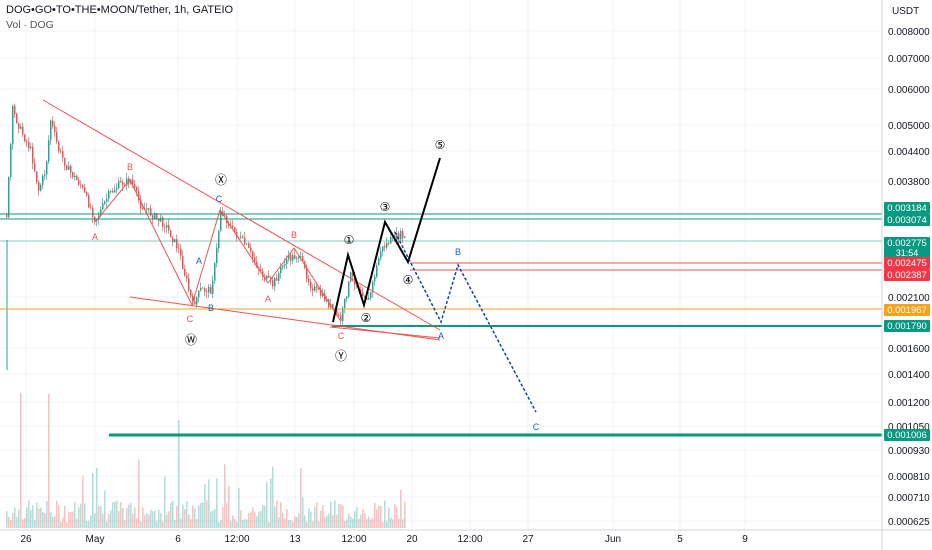 This screenshot has height=550, width=932. Describe the element at coordinates (120, 10) in the screenshot. I see `symbol-title: DOG•GO•TO•THE•MOON/Tether, 1h, GATEIO` at that location.